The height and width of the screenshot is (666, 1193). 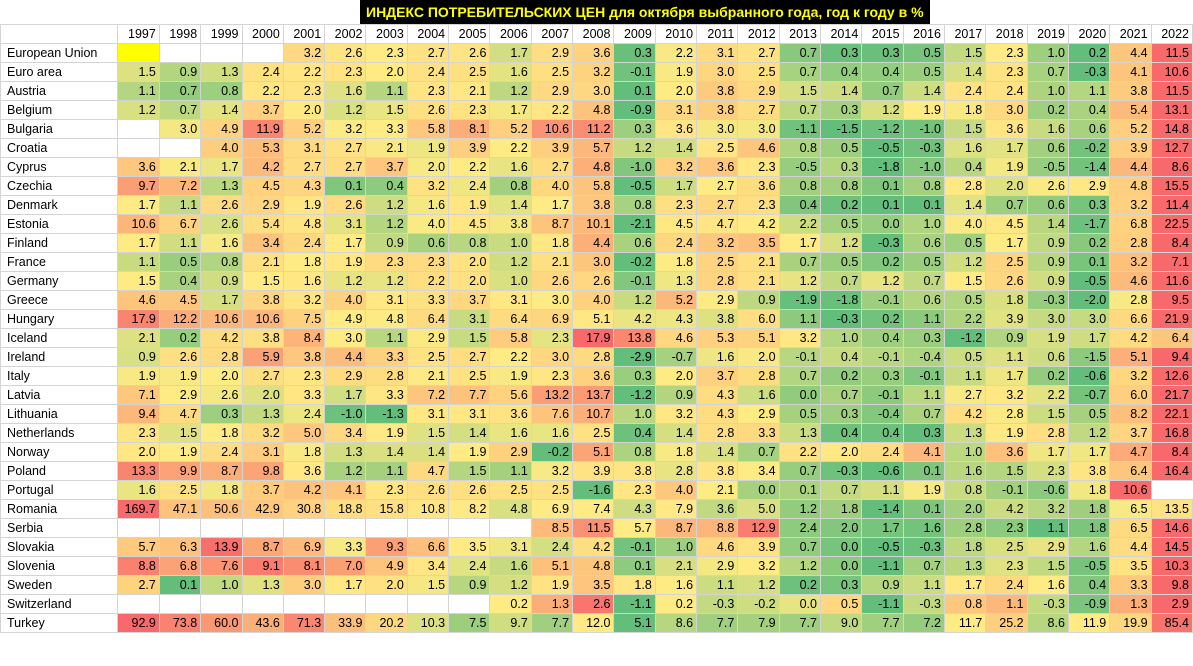 I want to click on heatmap-cell: 4.2, so click(x=593, y=547).